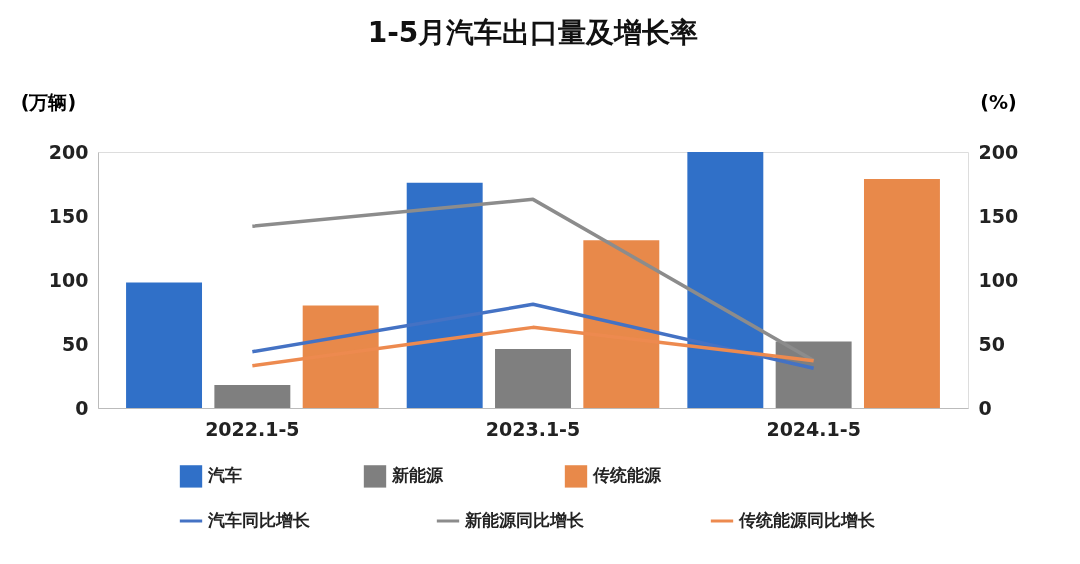 The width and height of the screenshot is (1080, 564). Describe the element at coordinates (991, 343) in the screenshot. I see `y2-tick-label: 50` at that location.